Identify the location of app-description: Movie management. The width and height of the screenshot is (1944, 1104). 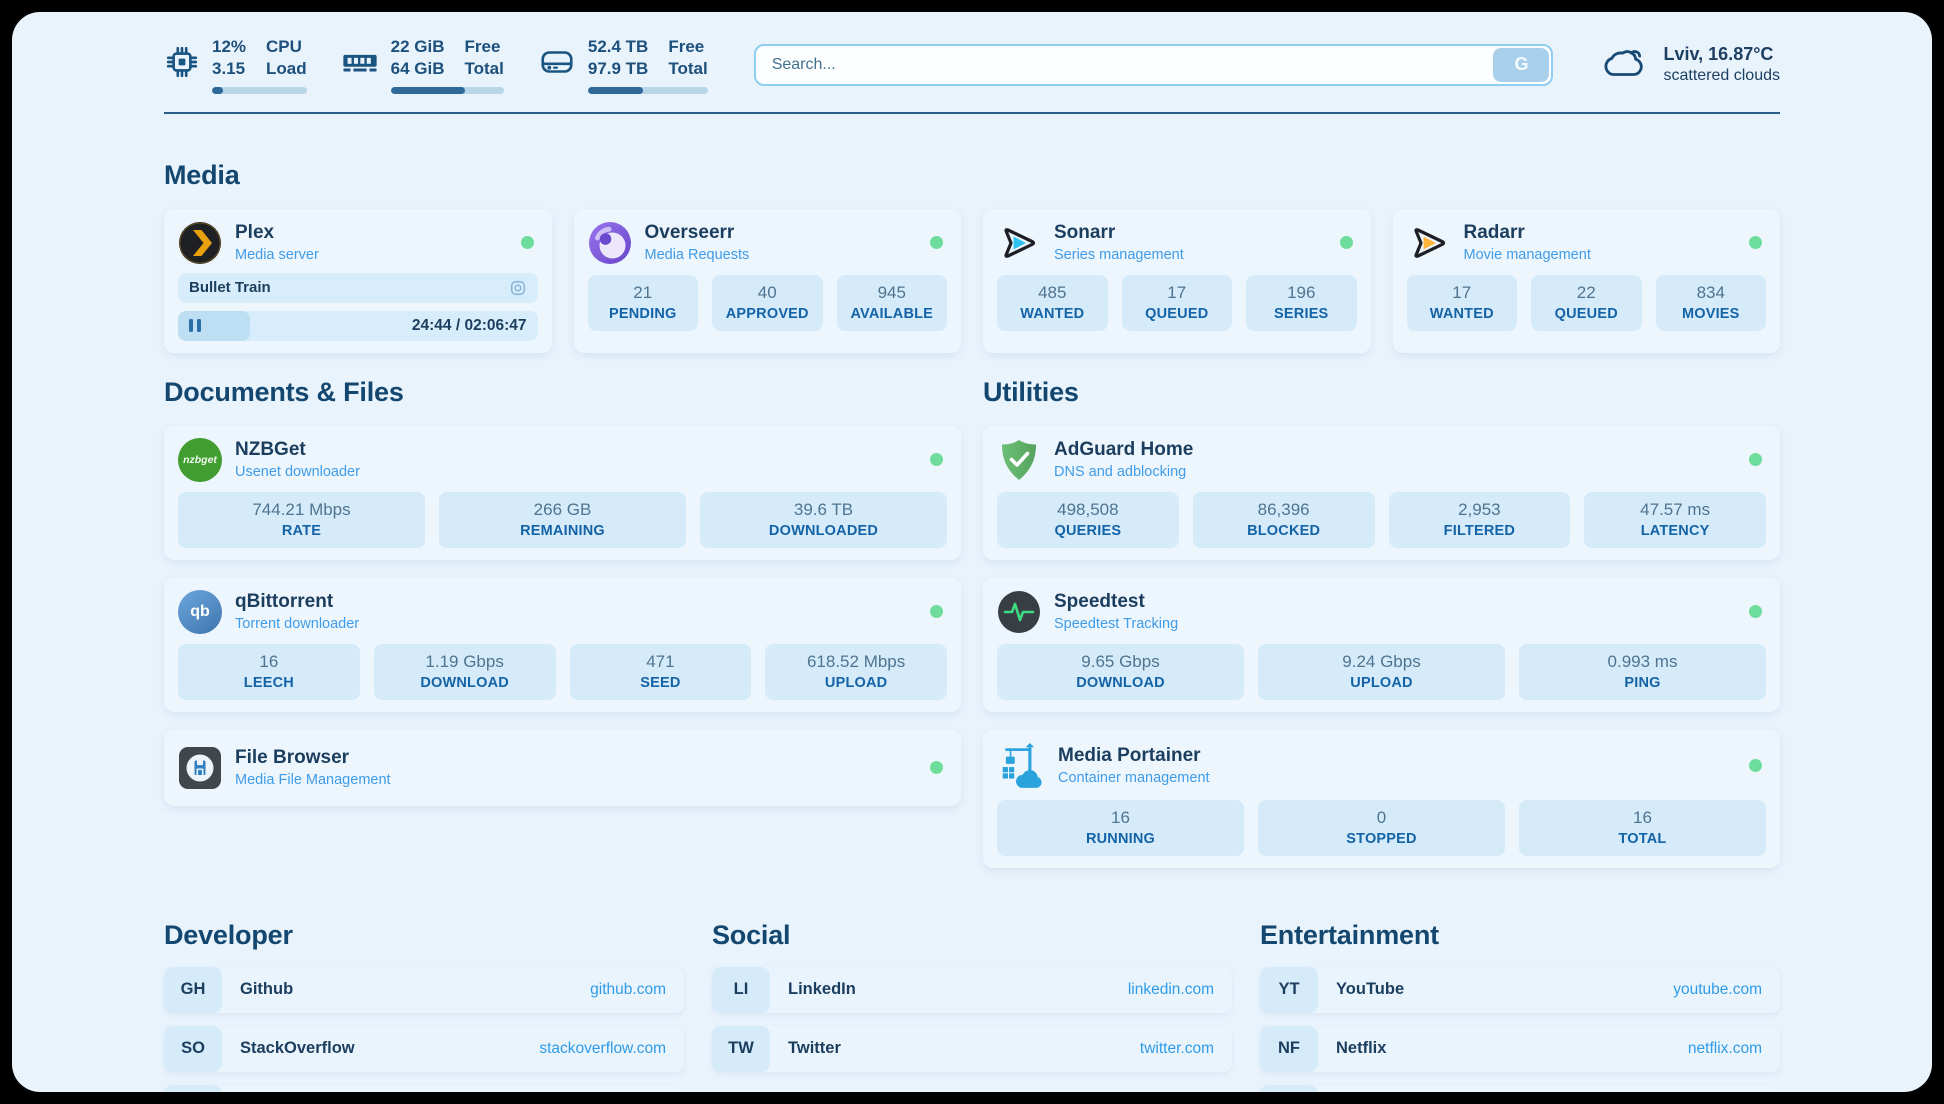
(1527, 255).